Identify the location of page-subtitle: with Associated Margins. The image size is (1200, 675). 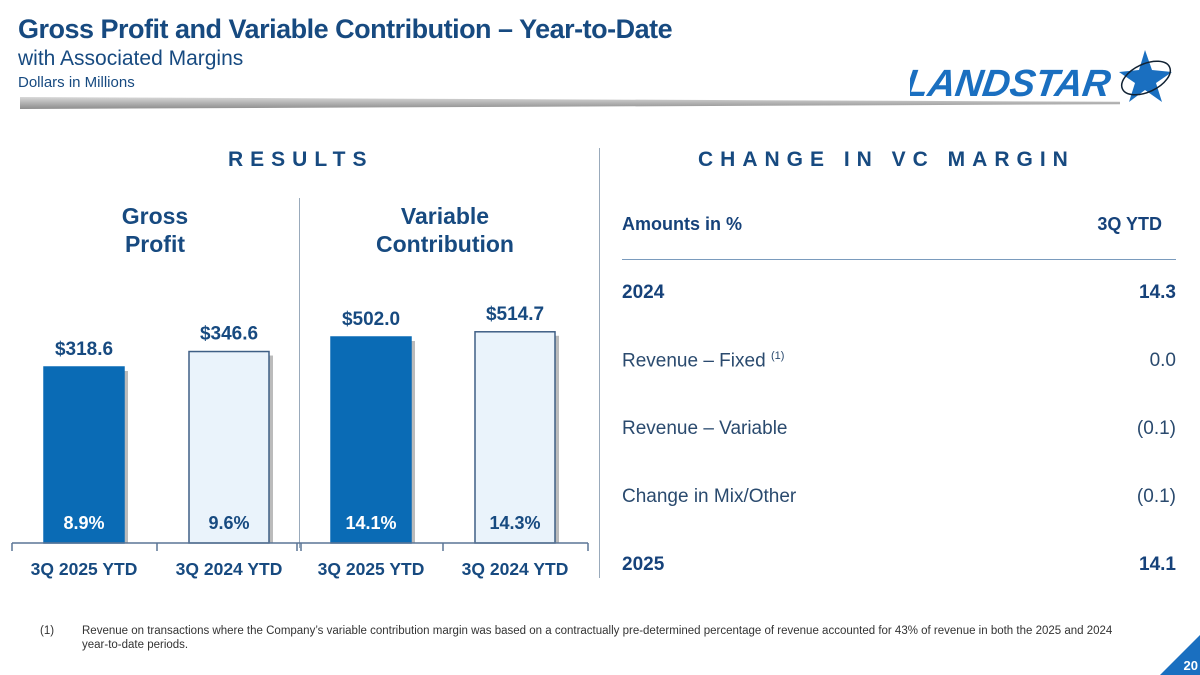
(131, 58).